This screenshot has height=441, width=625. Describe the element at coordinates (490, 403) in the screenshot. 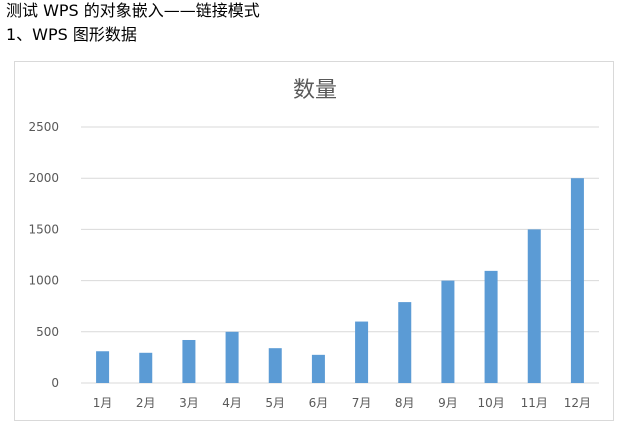

I see `x-tick-label: 10月` at that location.